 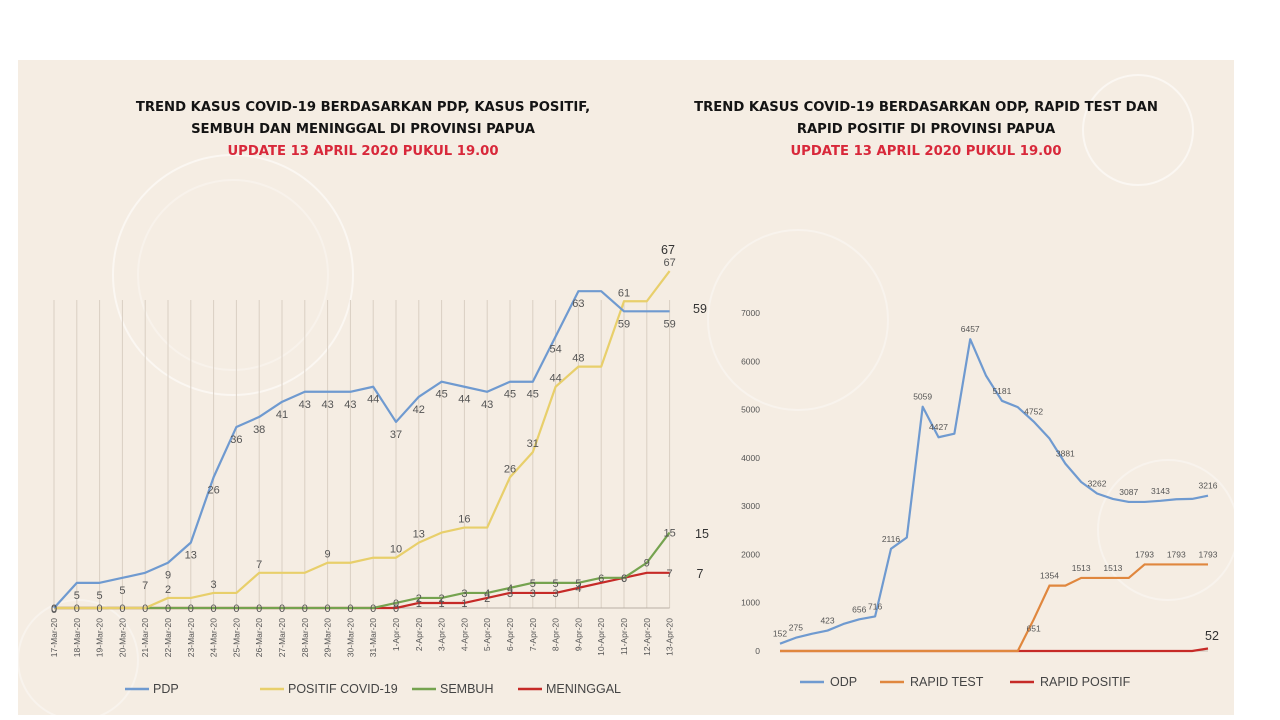 I want to click on legend-label-positif-covid-19: POSITIF COVID-19, so click(x=343, y=689).